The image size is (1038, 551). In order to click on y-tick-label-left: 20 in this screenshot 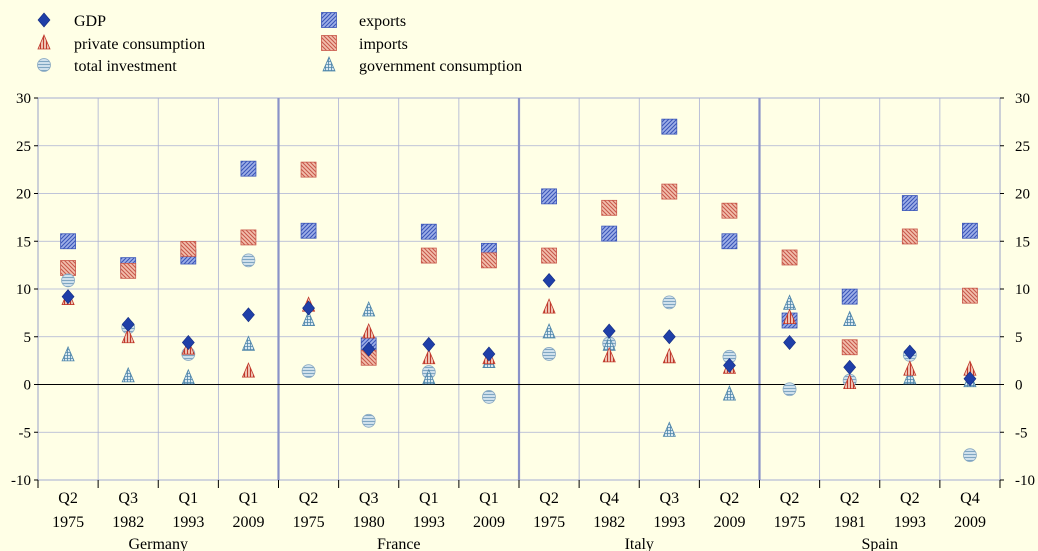, I will do `click(23, 195)`.